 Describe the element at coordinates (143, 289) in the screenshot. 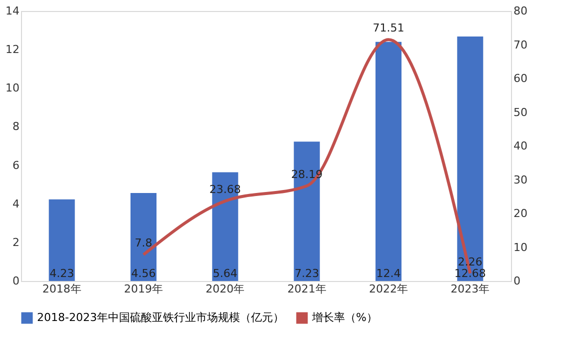

I see `x-tick-label: 2019年` at that location.